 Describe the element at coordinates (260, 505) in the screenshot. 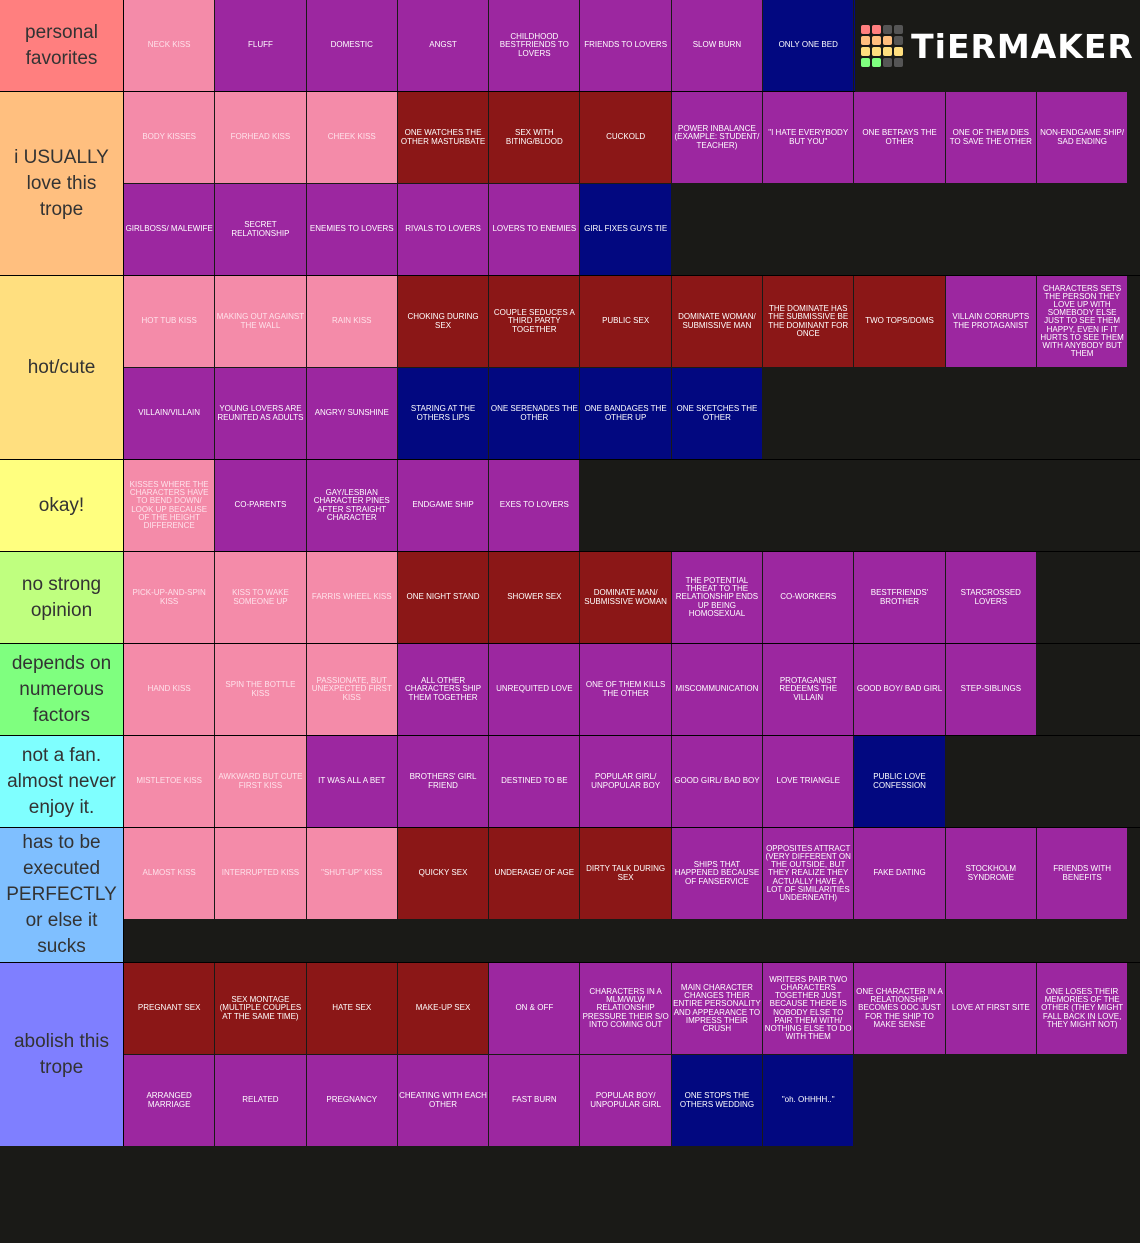

I see `trope-card: CO-PARENTS` at that location.